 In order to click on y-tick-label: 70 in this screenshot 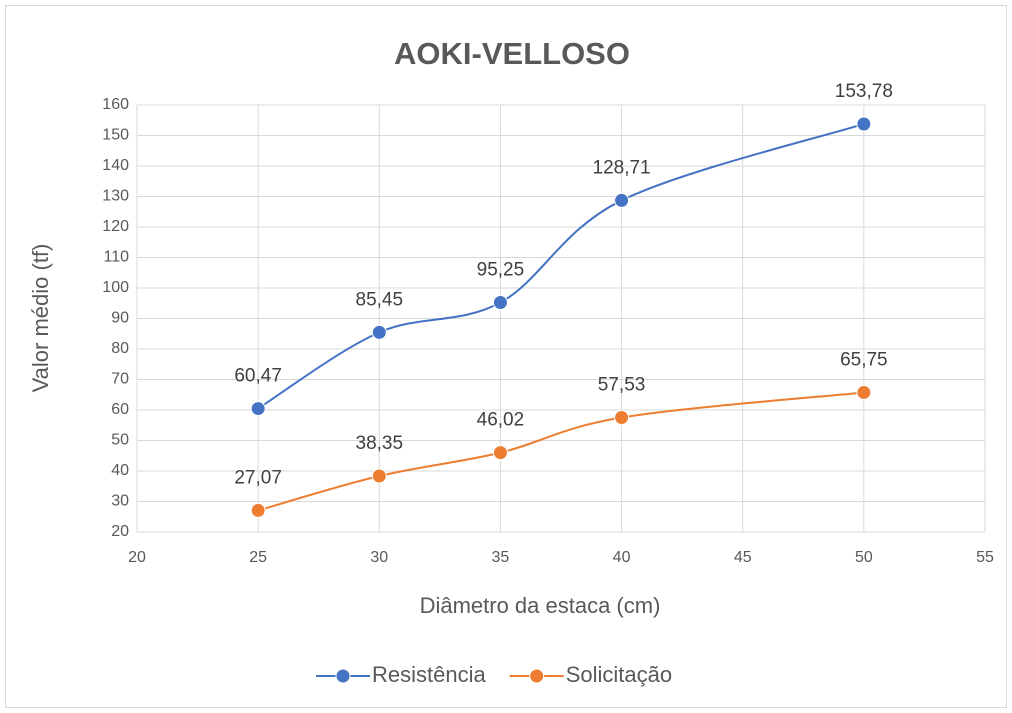, I will do `click(120, 379)`.